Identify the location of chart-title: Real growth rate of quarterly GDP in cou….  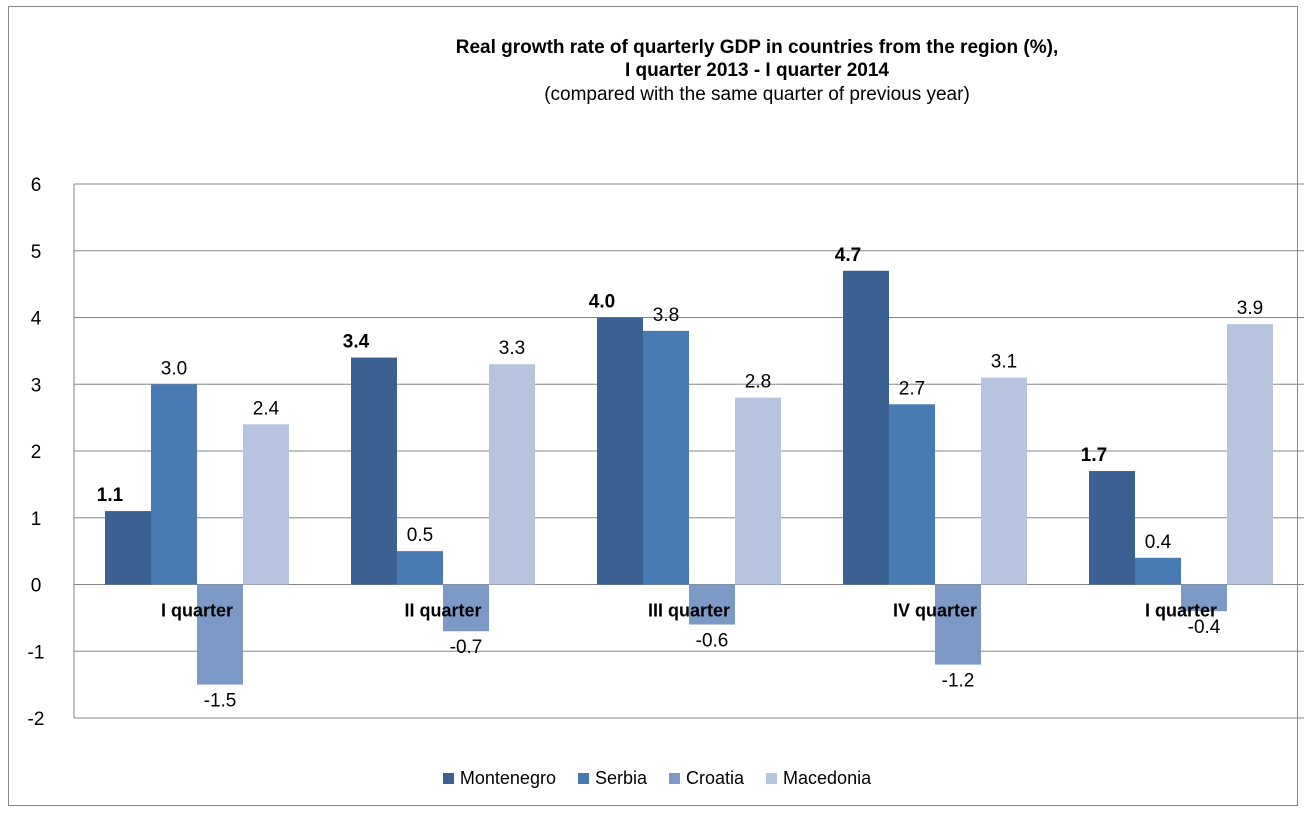
(652, 72).